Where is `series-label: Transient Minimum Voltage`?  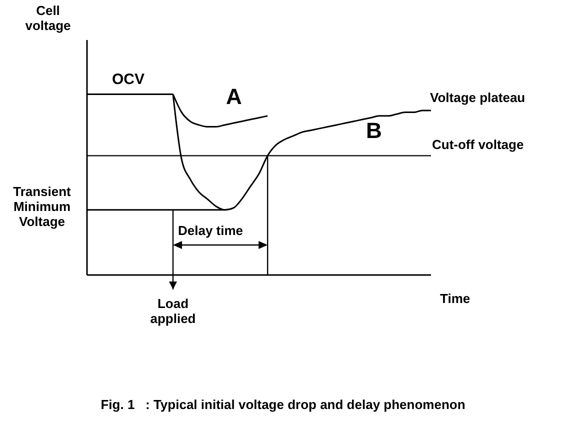
series-label: Transient Minimum Voltage is located at coordinates (42, 206).